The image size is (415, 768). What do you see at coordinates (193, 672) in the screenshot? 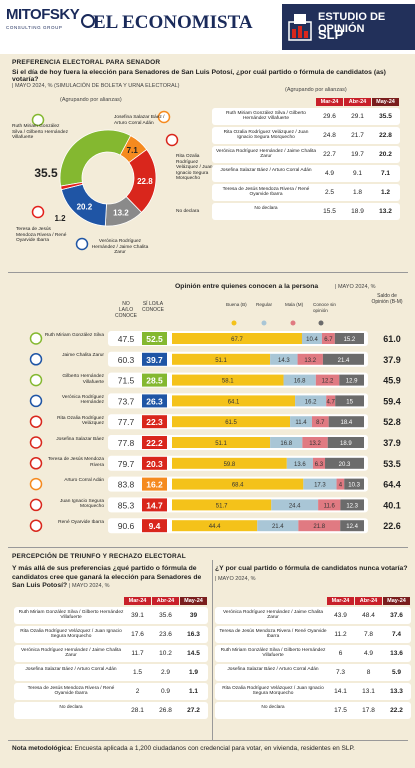
I see `table-cell: 1.9` at bounding box center [193, 672].